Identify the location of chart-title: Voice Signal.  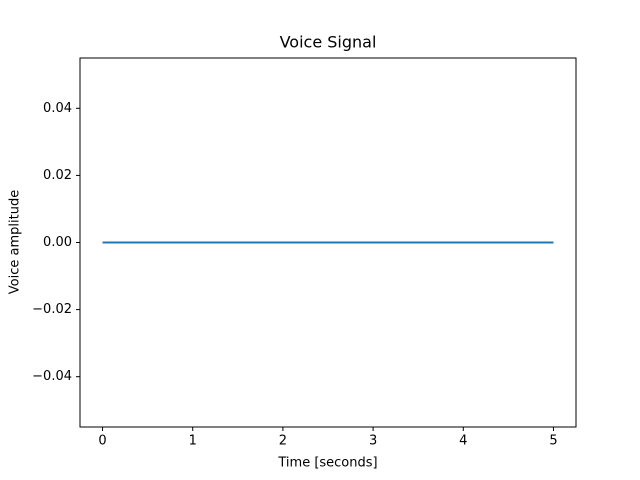
(328, 42).